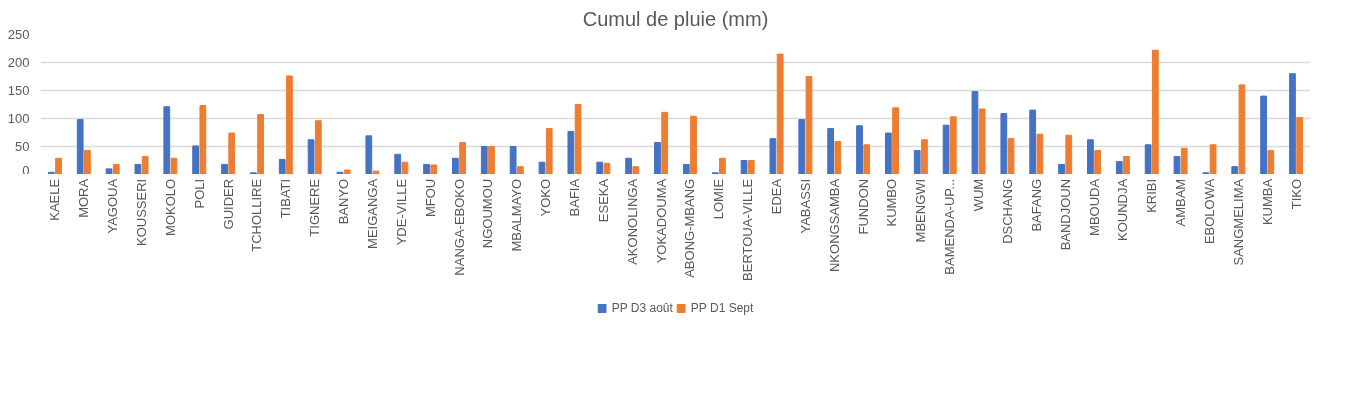 The image size is (1362, 414). Describe the element at coordinates (18, 90) in the screenshot. I see `y-tick-label: 150` at that location.